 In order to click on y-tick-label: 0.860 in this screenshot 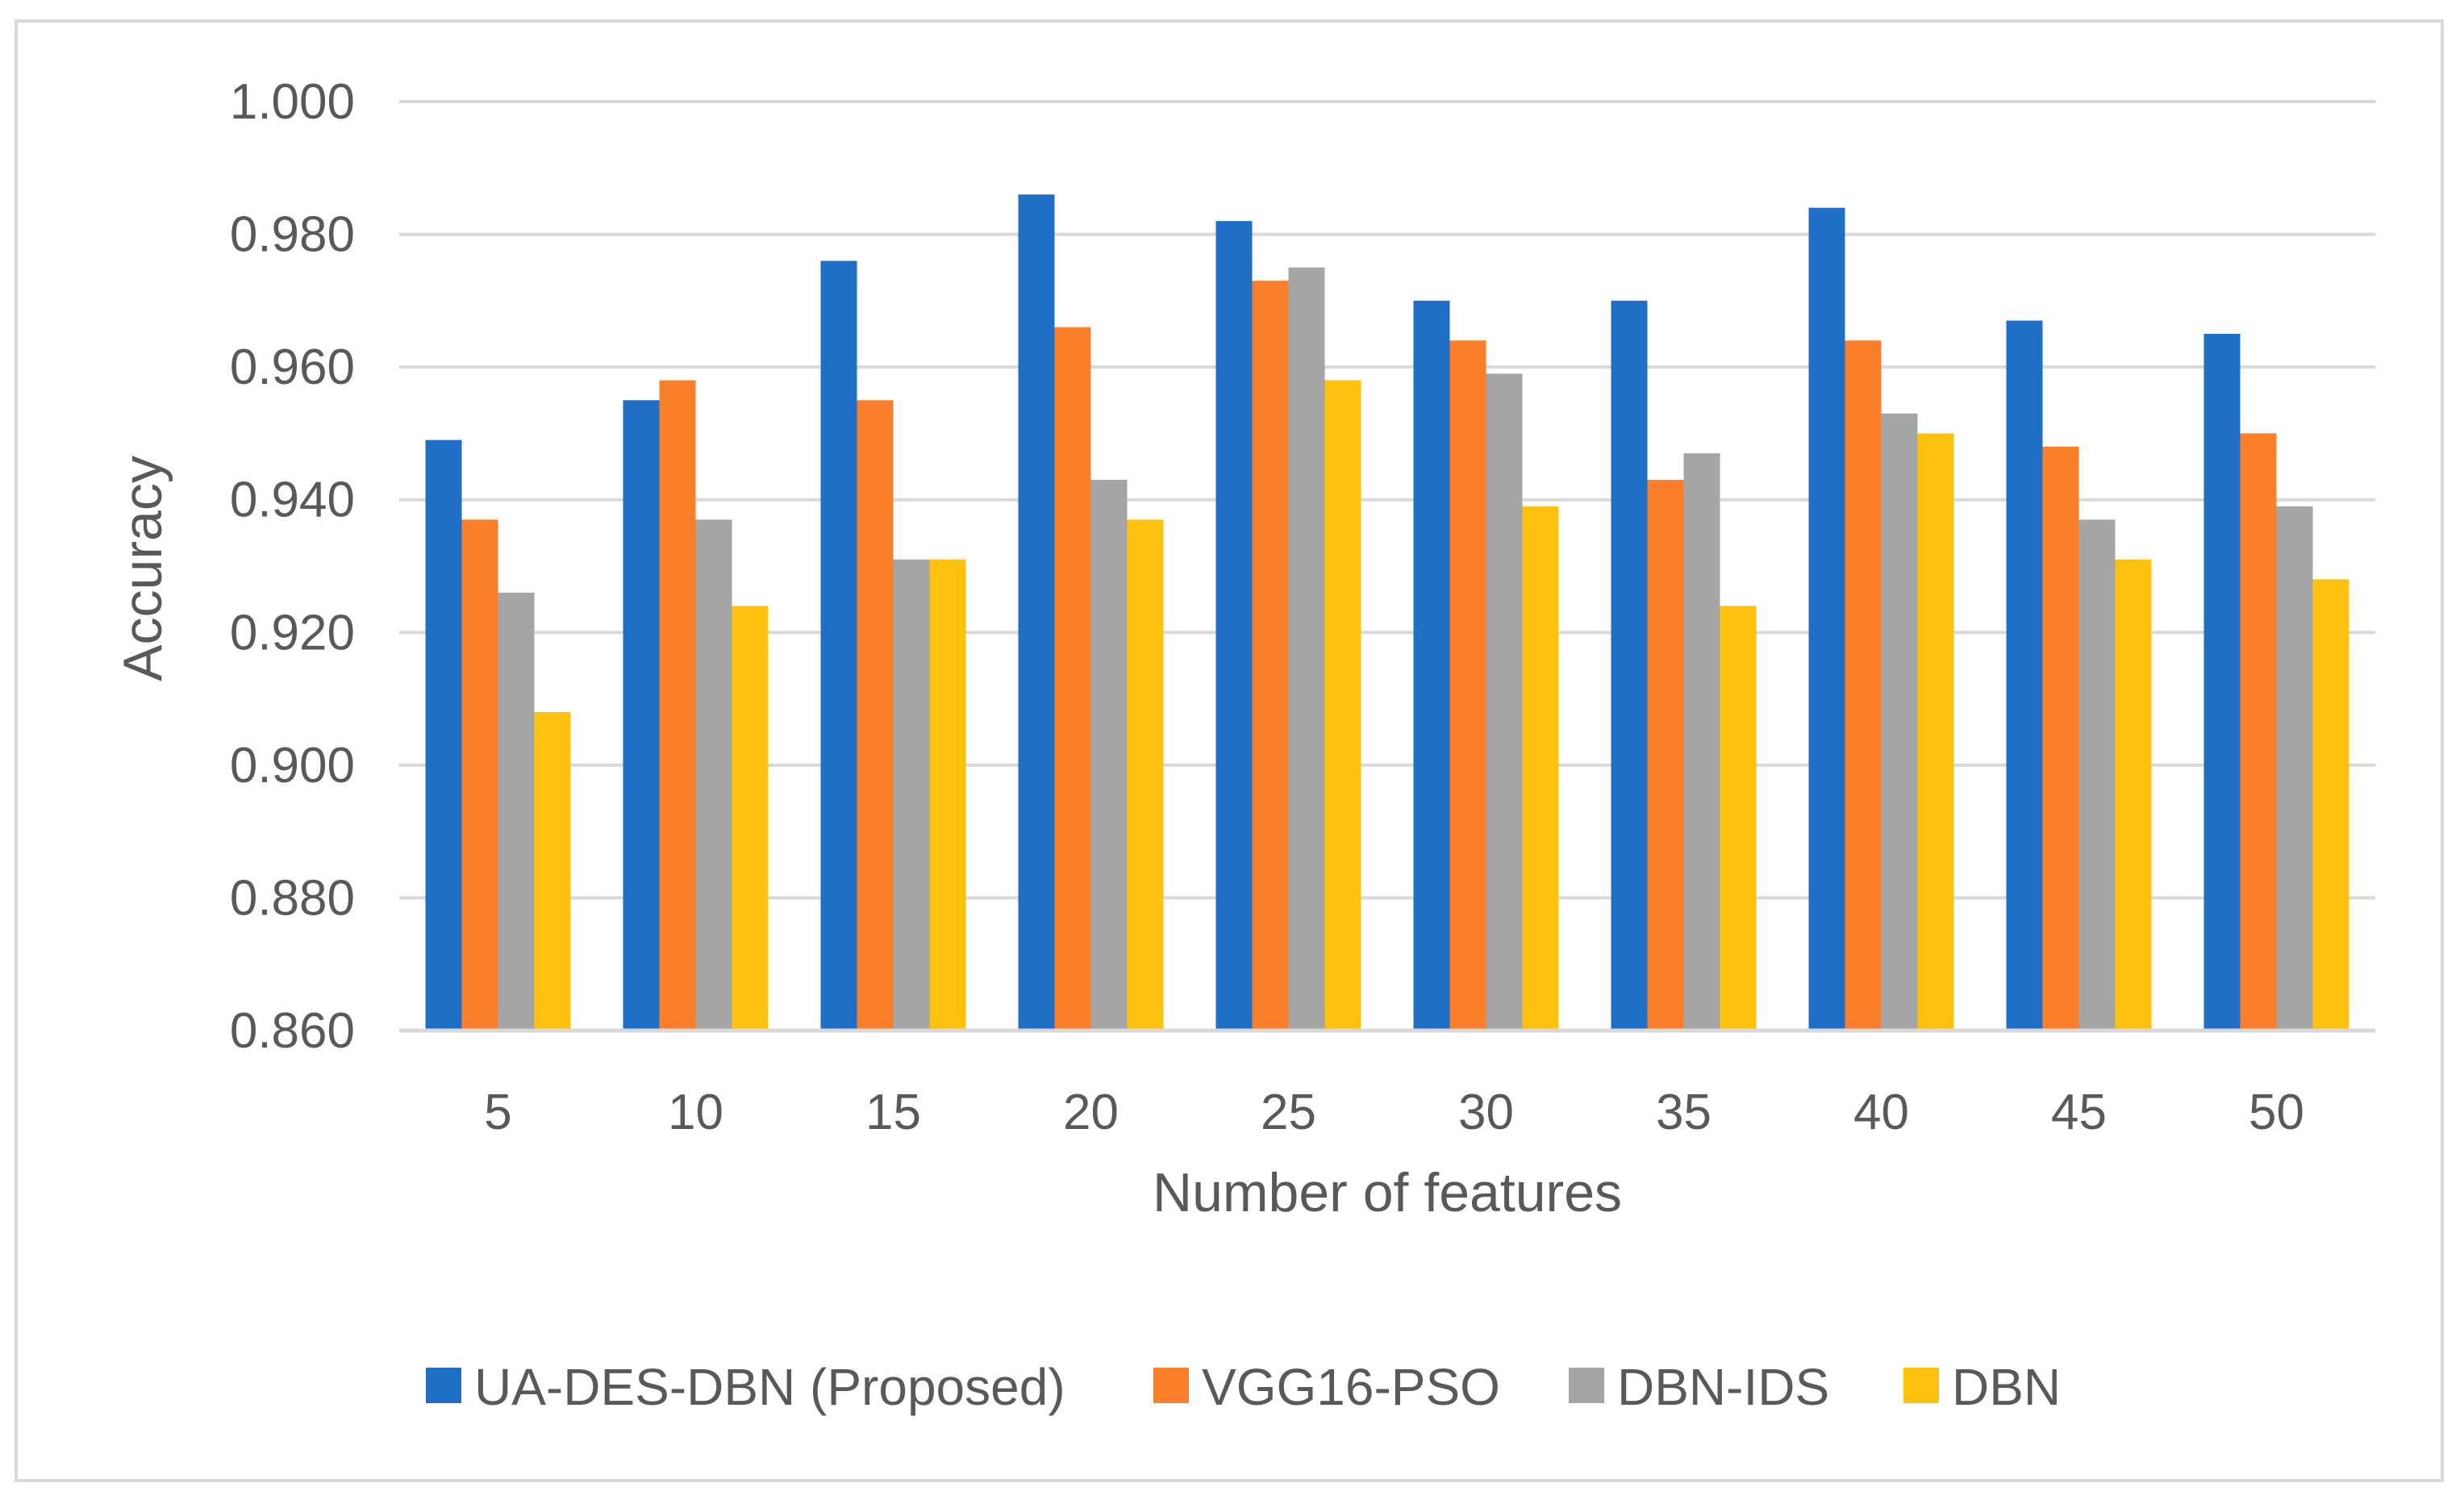, I will do `click(292, 1031)`.